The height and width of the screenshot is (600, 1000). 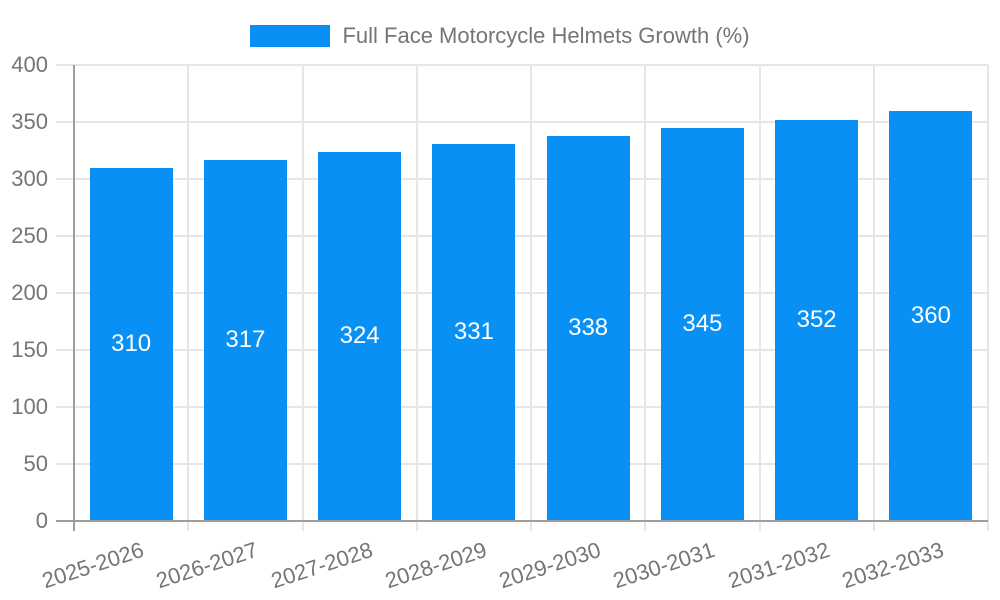 I want to click on bar-2029-2030: 338, so click(x=588, y=328).